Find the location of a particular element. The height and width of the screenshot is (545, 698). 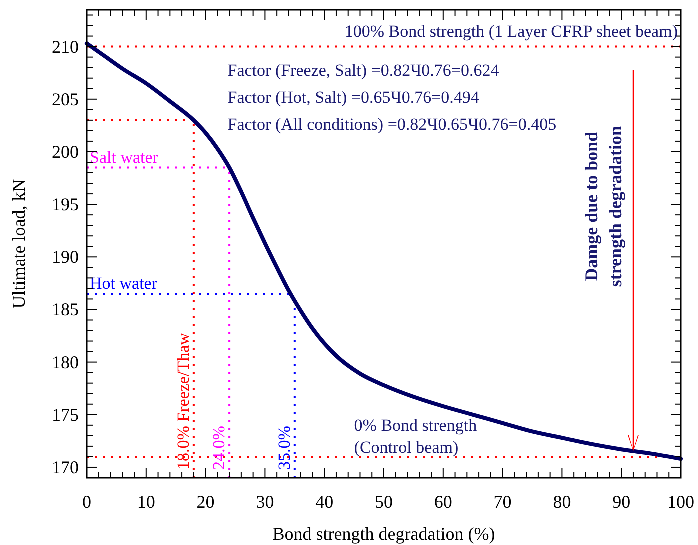

y-tick-label: 210 is located at coordinates (65, 46).